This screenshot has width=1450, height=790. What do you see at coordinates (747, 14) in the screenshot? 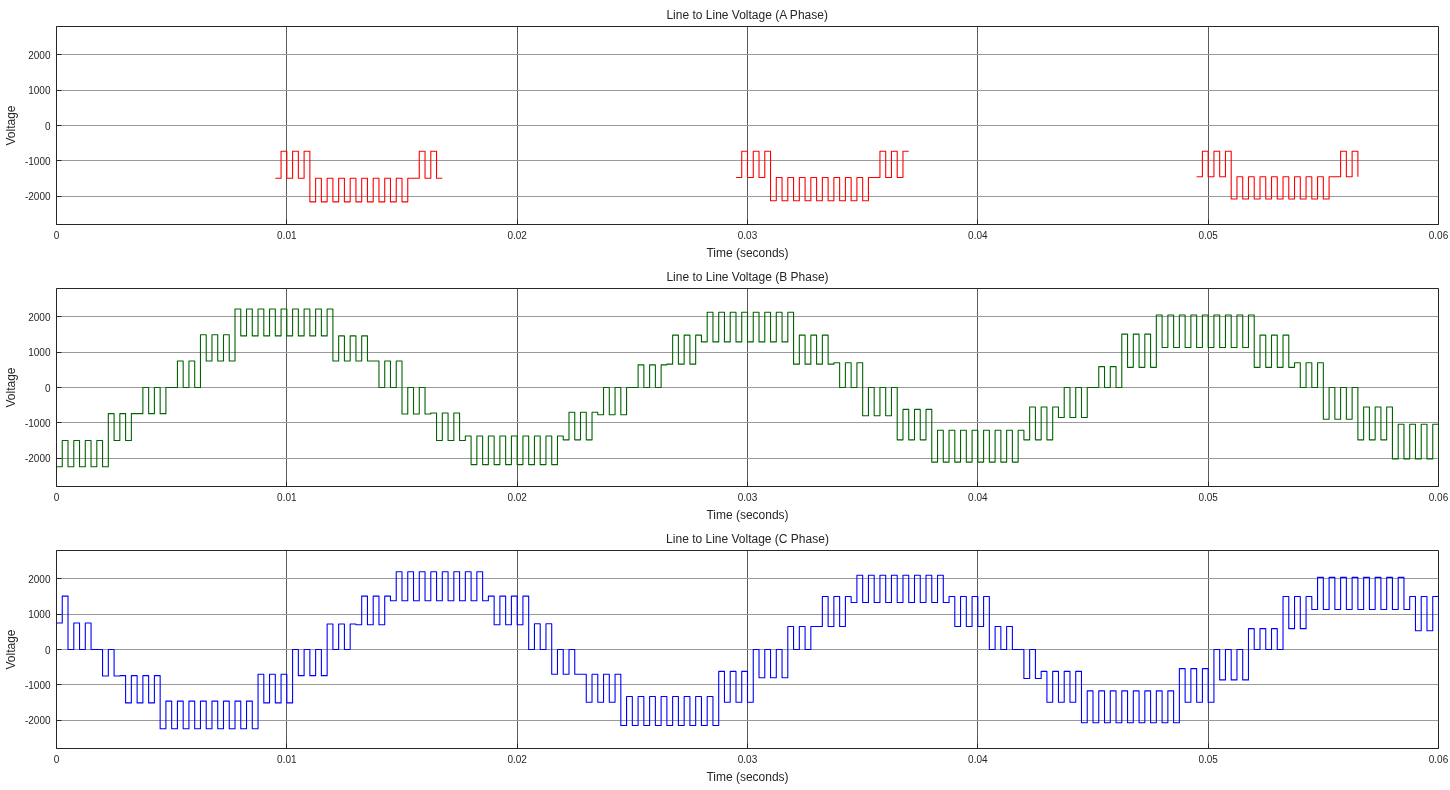
I see `chart-title: Line to Line Voltage (A Phase)` at bounding box center [747, 14].